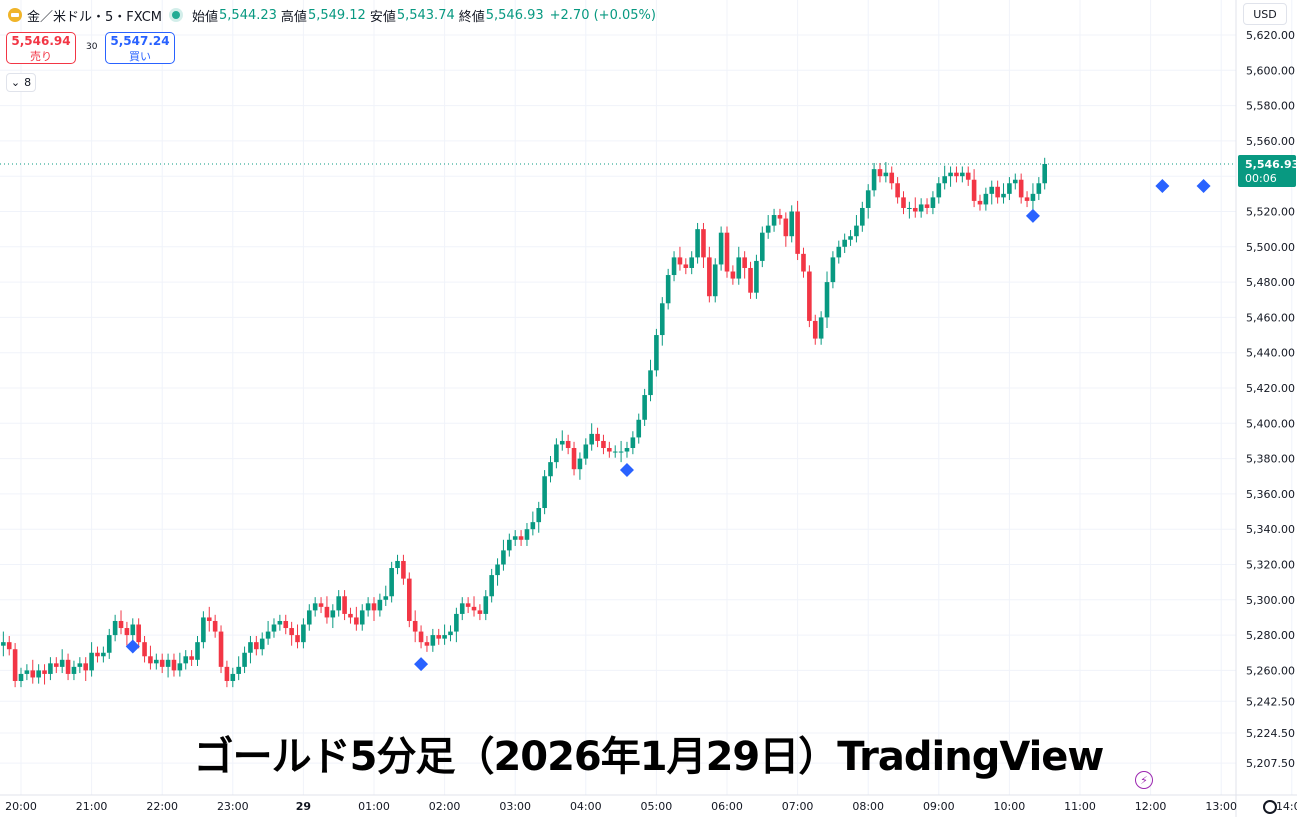 The image size is (1297, 817). I want to click on y-tick-label: 5,320.00, so click(1270, 565).